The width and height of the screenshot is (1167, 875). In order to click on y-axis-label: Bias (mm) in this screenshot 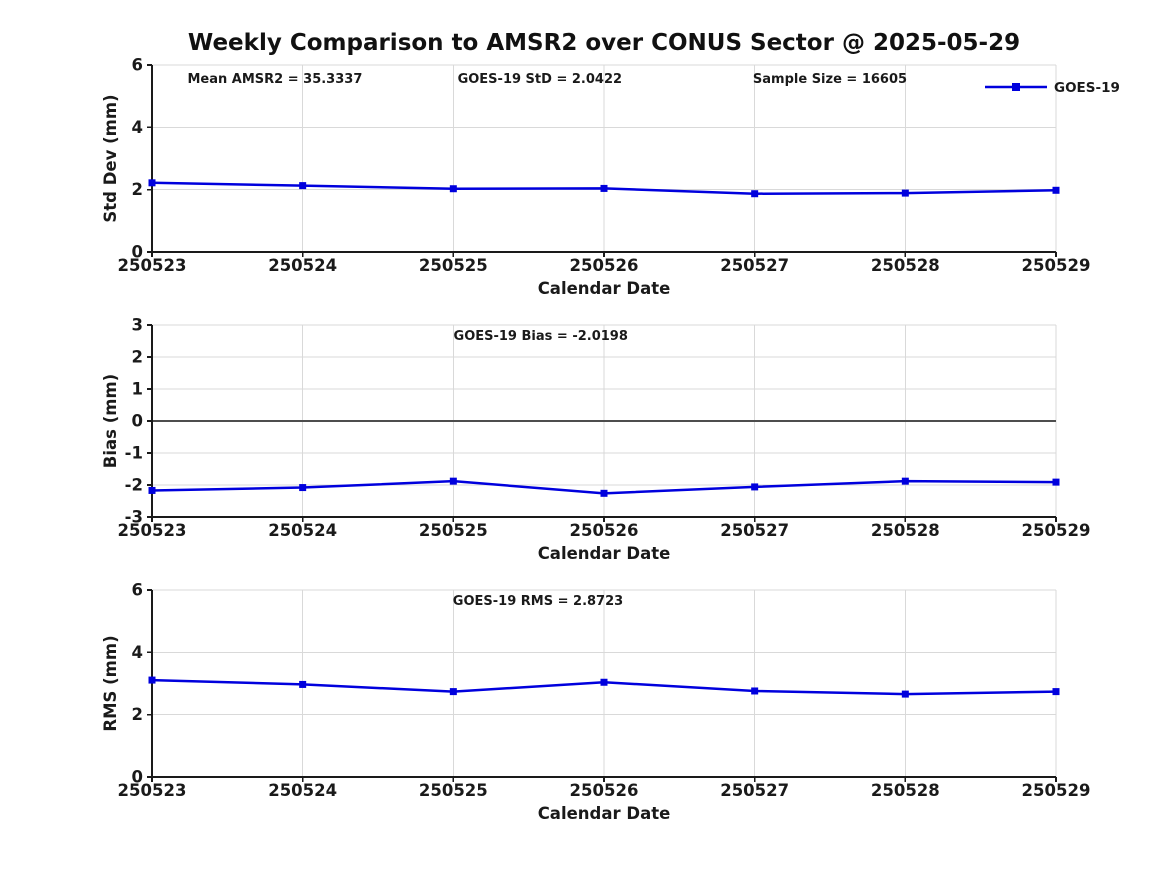, I will do `click(110, 421)`.